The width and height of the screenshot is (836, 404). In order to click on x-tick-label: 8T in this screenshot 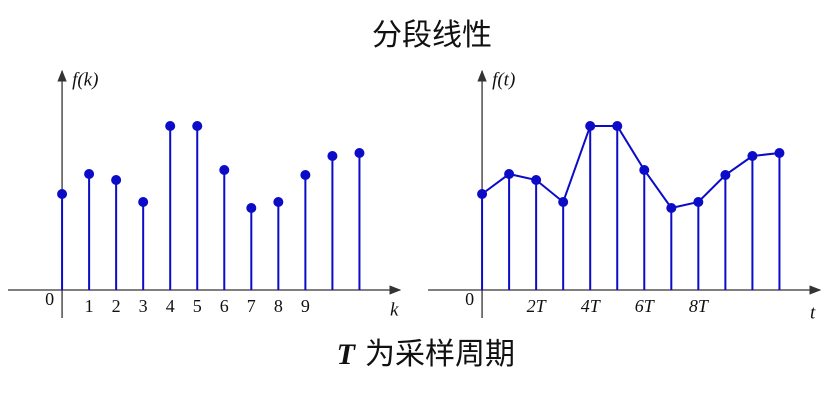, I will do `click(699, 306)`.